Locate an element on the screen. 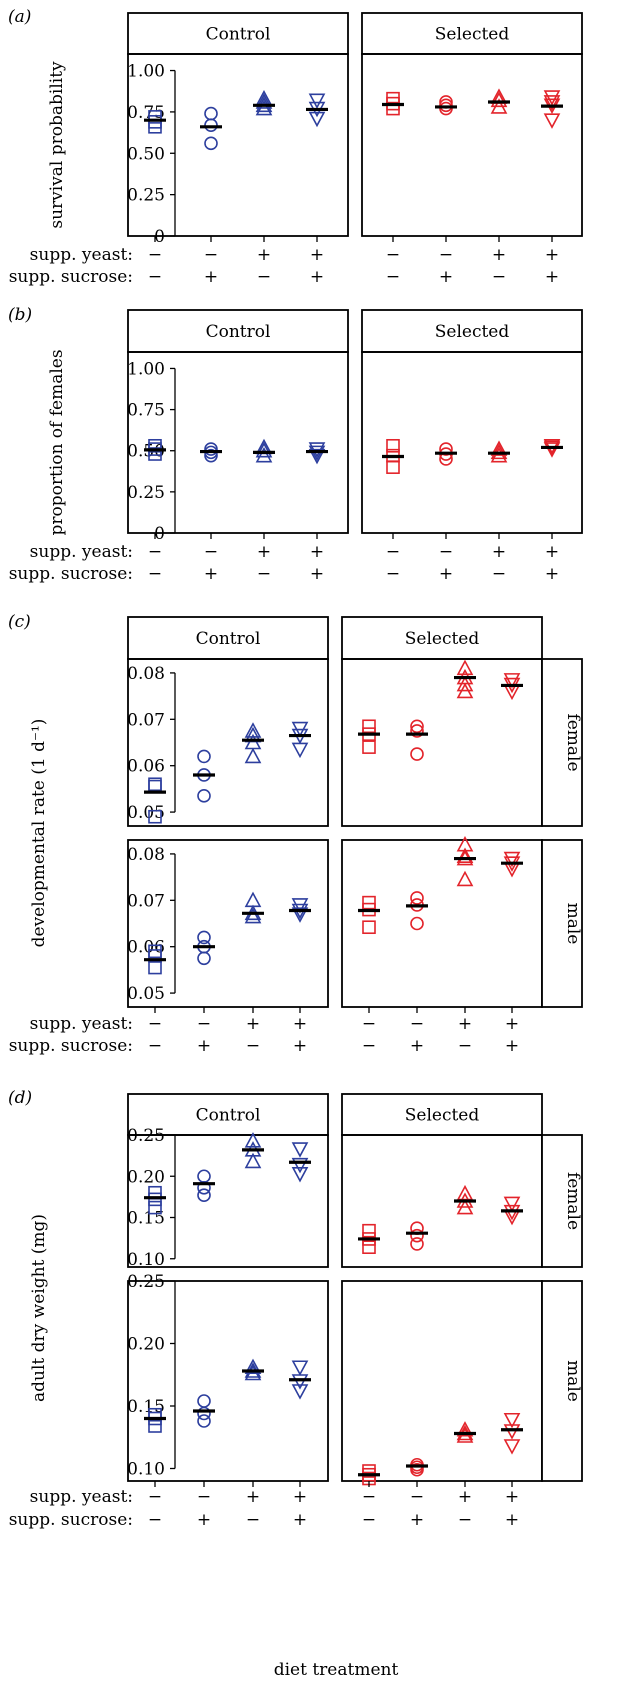  y-axis-title: adult dry weight (mg) is located at coordinates (39, 1308).